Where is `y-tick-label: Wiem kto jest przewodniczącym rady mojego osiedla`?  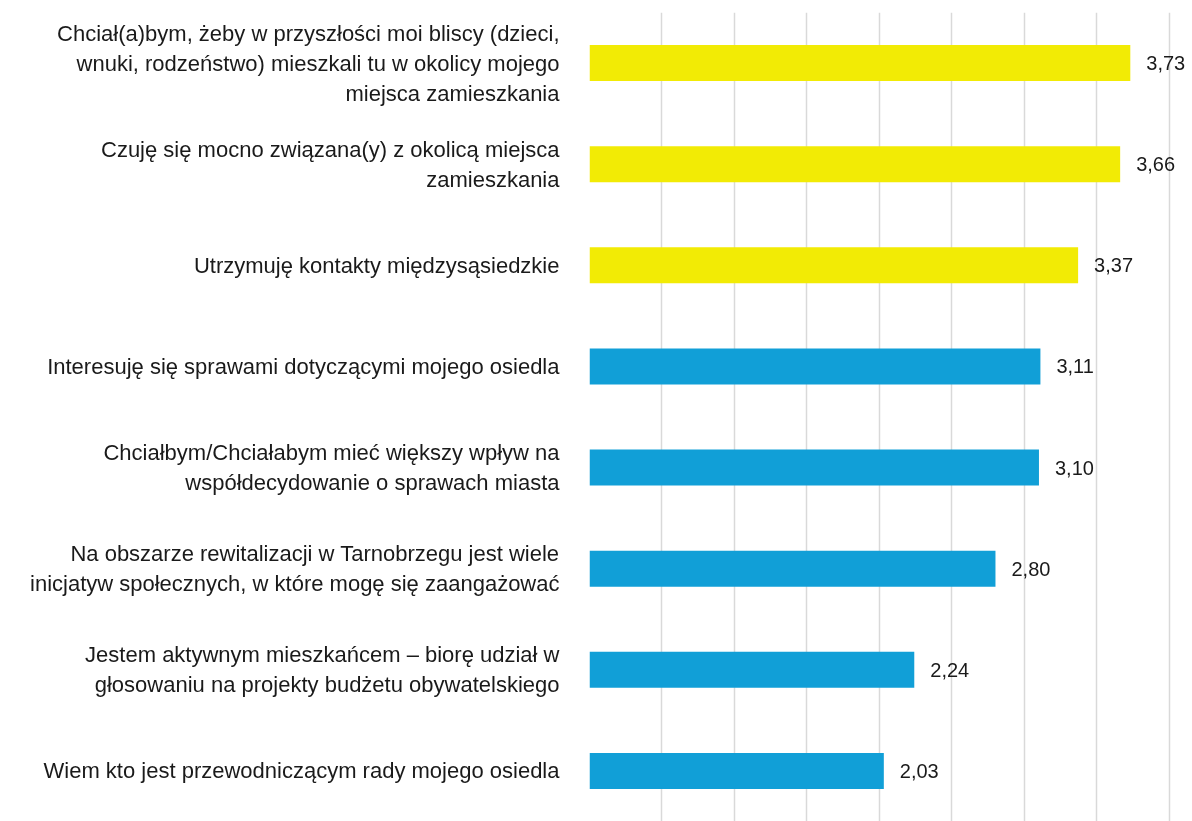 y-tick-label: Wiem kto jest przewodniczącym rady mojego osiedla is located at coordinates (302, 771).